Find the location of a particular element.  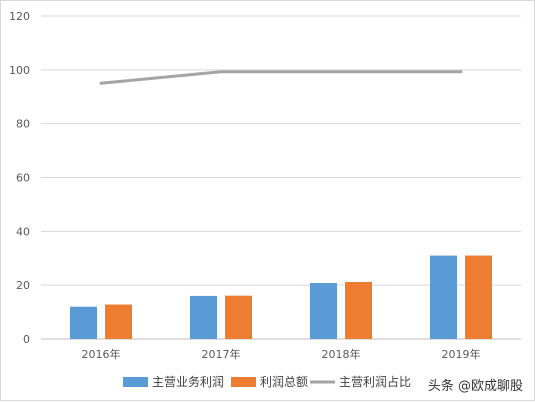

y-tick-label: 0 is located at coordinates (26, 339).